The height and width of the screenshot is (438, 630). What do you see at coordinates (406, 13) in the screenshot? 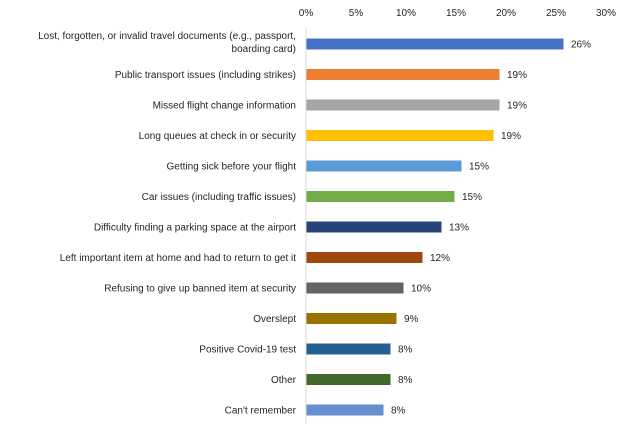
I see `x-tick-label: 10%` at bounding box center [406, 13].